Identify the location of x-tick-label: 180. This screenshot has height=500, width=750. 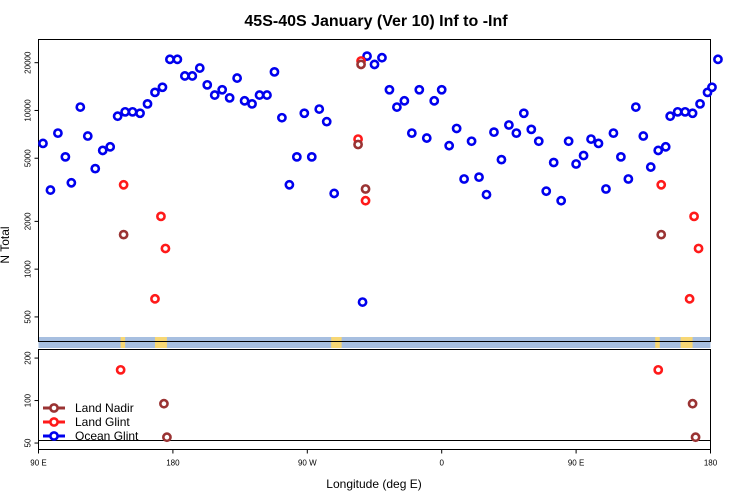
(173, 463).